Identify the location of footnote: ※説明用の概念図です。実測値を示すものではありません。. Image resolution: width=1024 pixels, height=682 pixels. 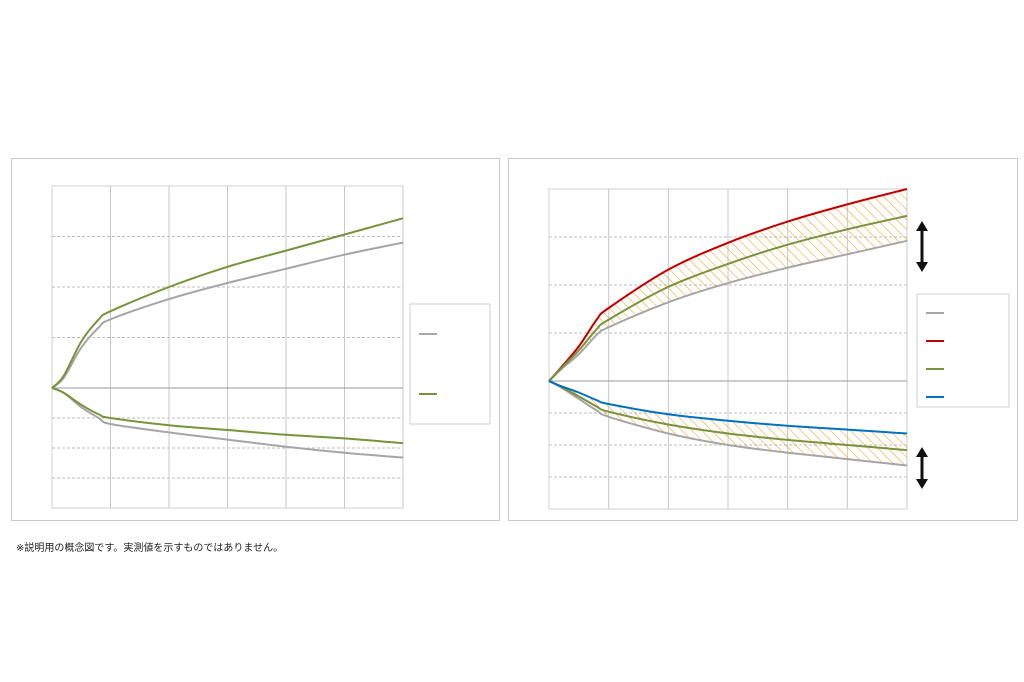
(150, 548).